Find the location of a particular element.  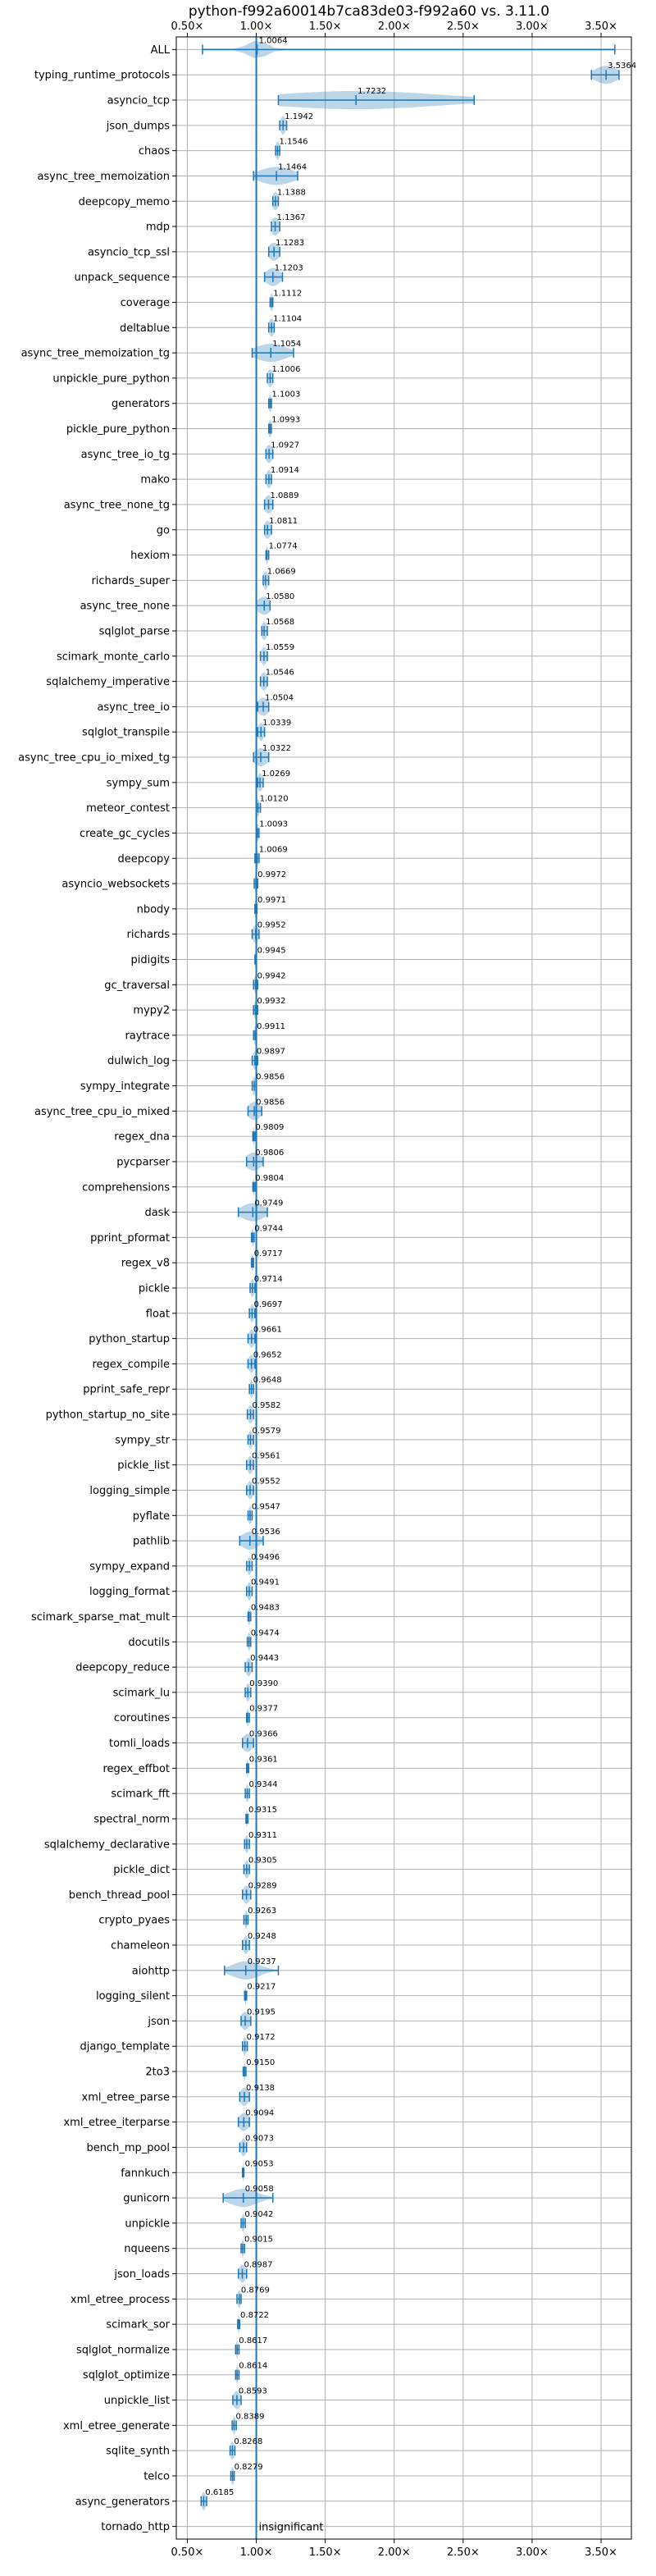

benchmark-label: tornado_http is located at coordinates (135, 2527).